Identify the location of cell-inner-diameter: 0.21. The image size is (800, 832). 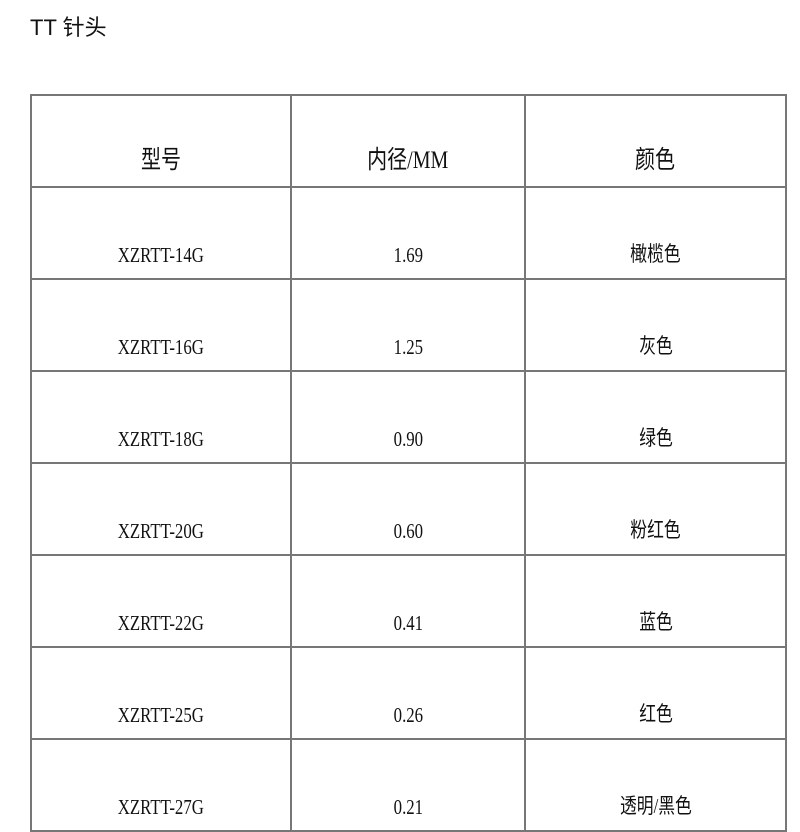
(408, 785).